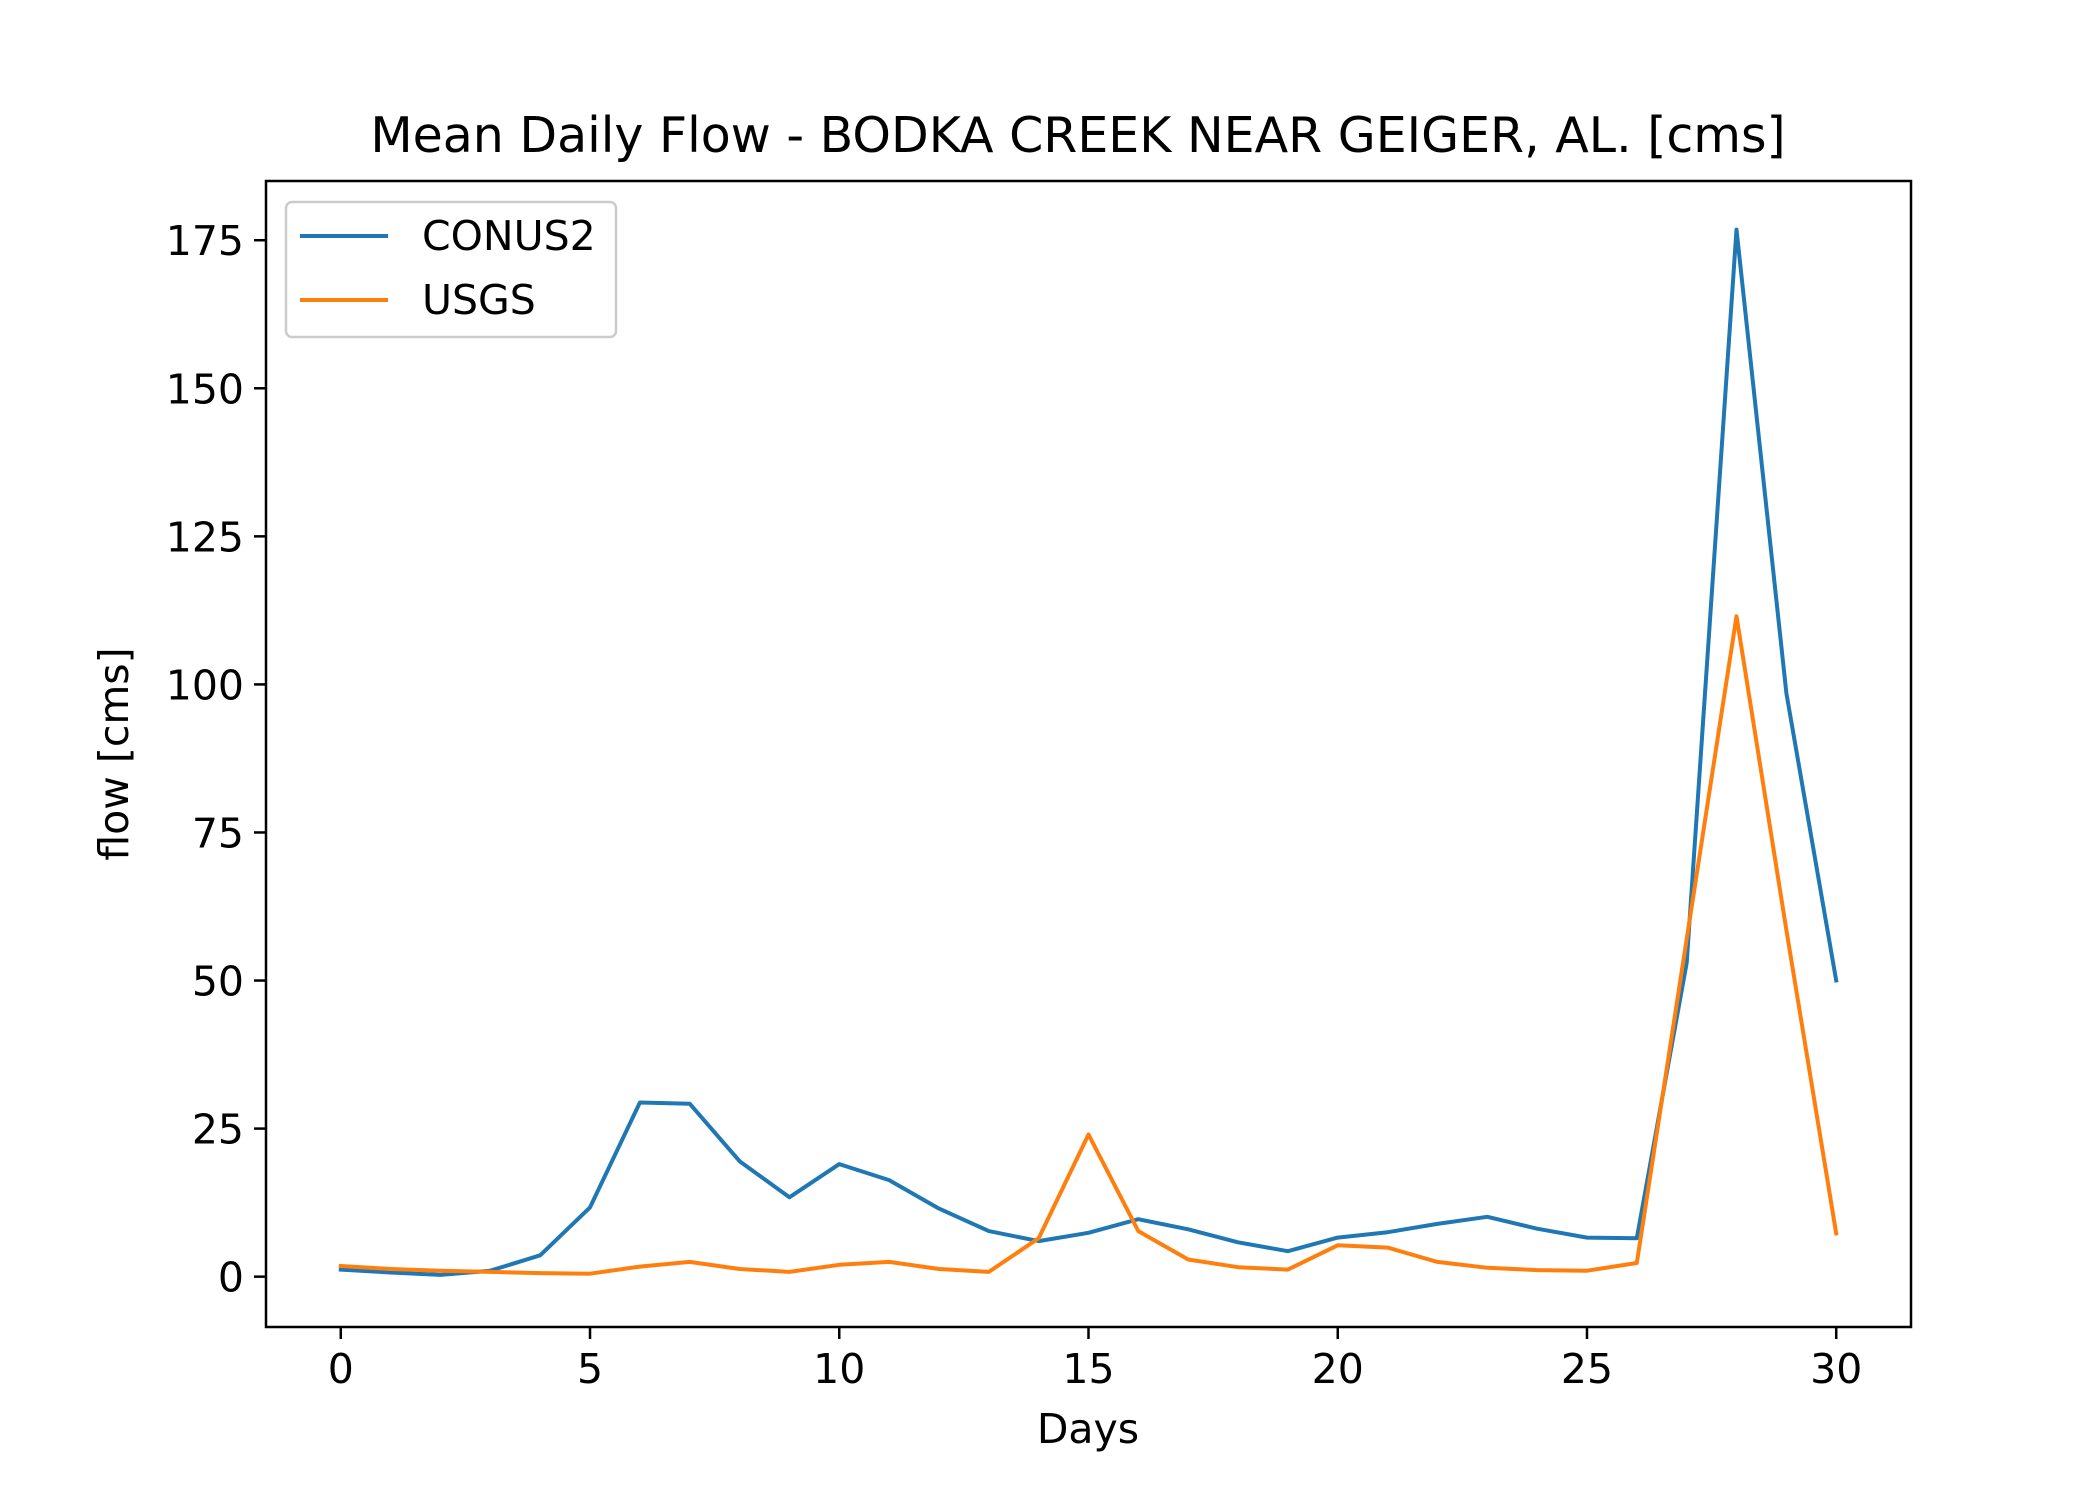  I want to click on x-tick-label: 30, so click(1836, 1369).